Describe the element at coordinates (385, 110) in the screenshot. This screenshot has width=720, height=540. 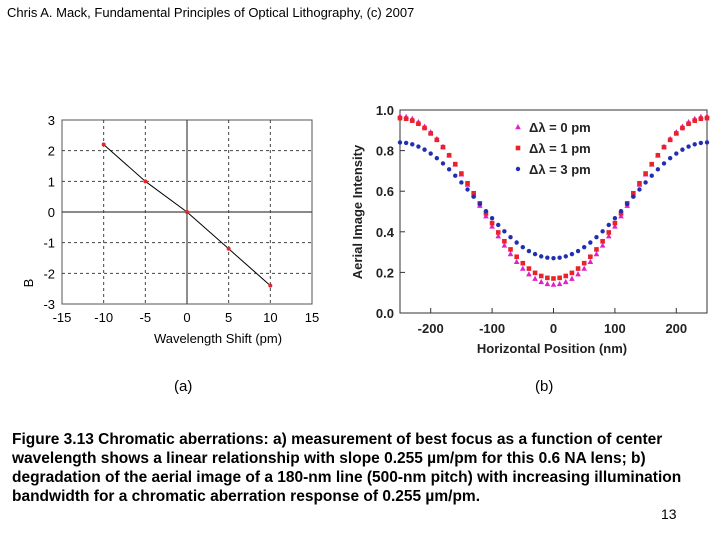
I see `chart-b-y-tick-label: 1.0` at that location.